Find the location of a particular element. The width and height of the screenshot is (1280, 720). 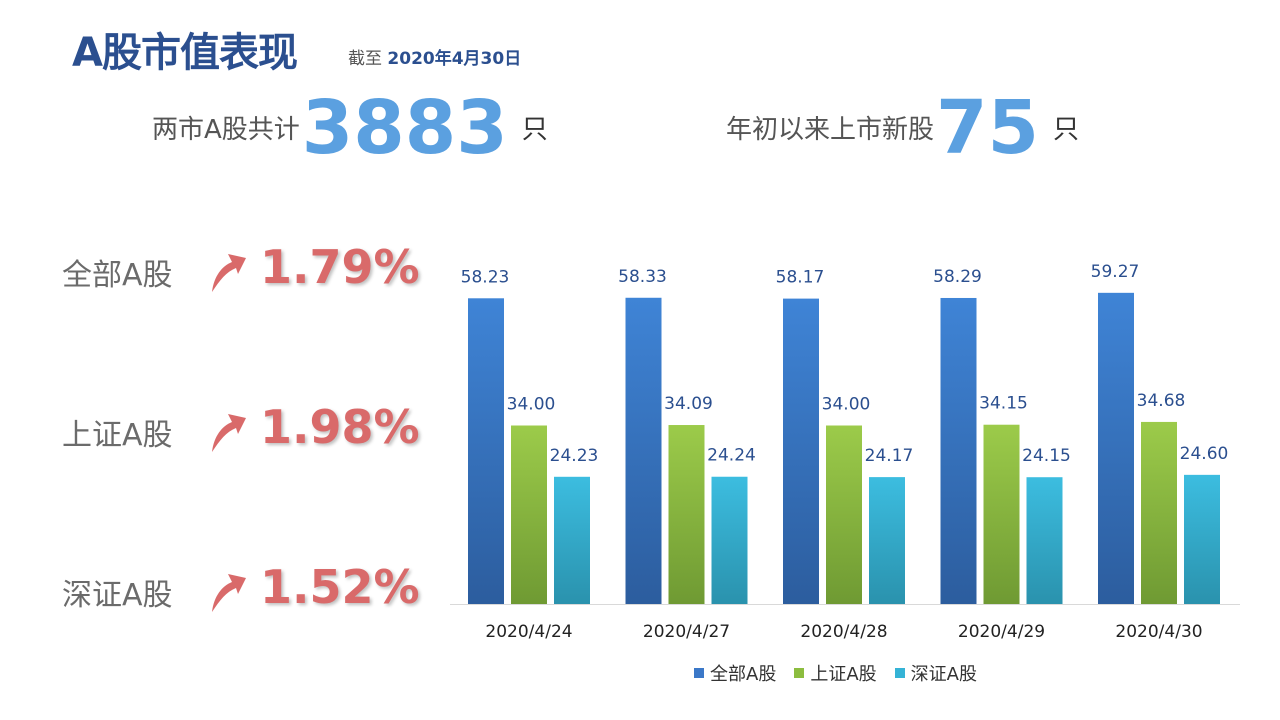

legend-item: 深证A股 is located at coordinates (935, 673).